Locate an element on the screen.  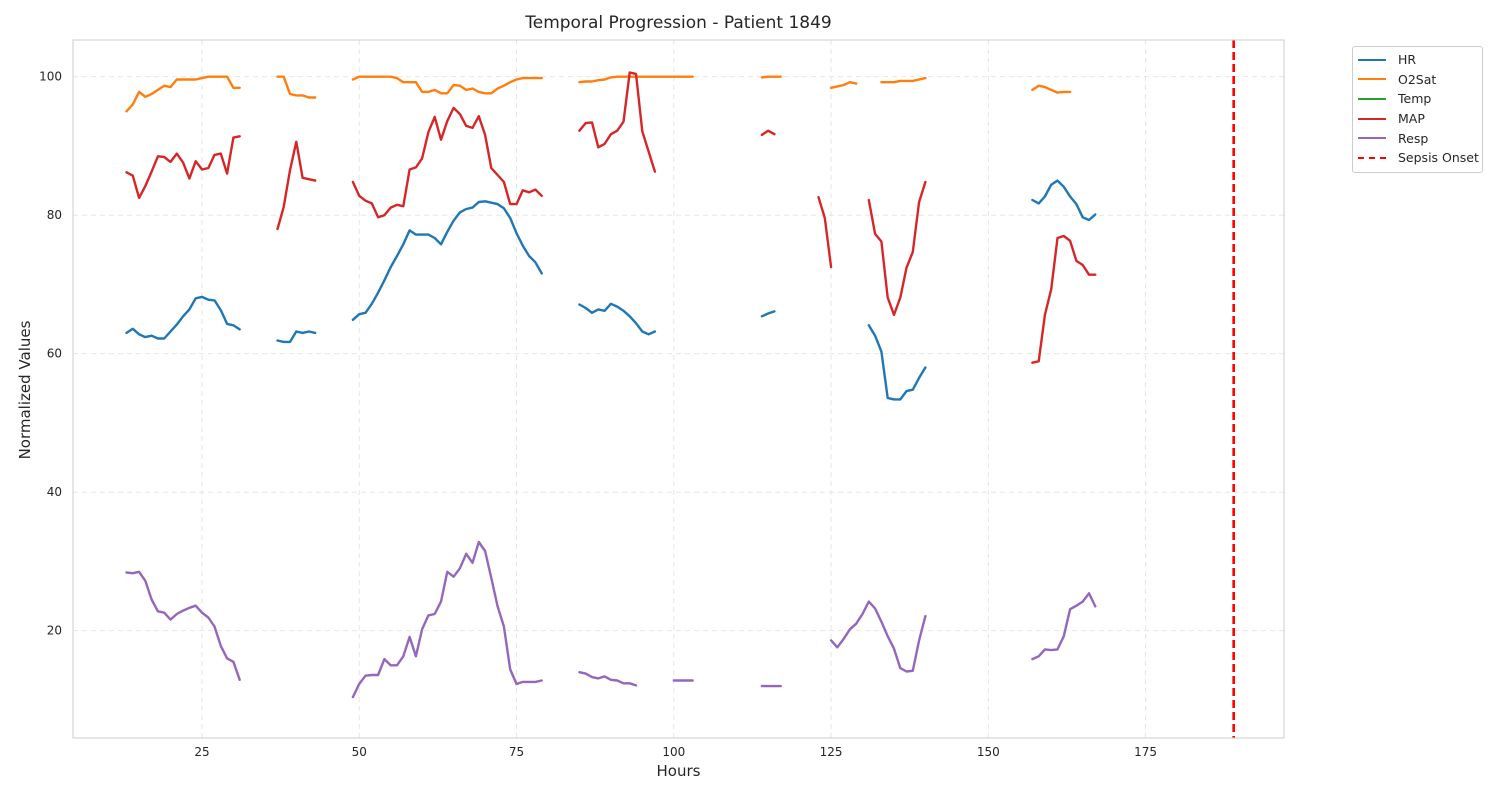
x-tick-label: 100 is located at coordinates (673, 752).